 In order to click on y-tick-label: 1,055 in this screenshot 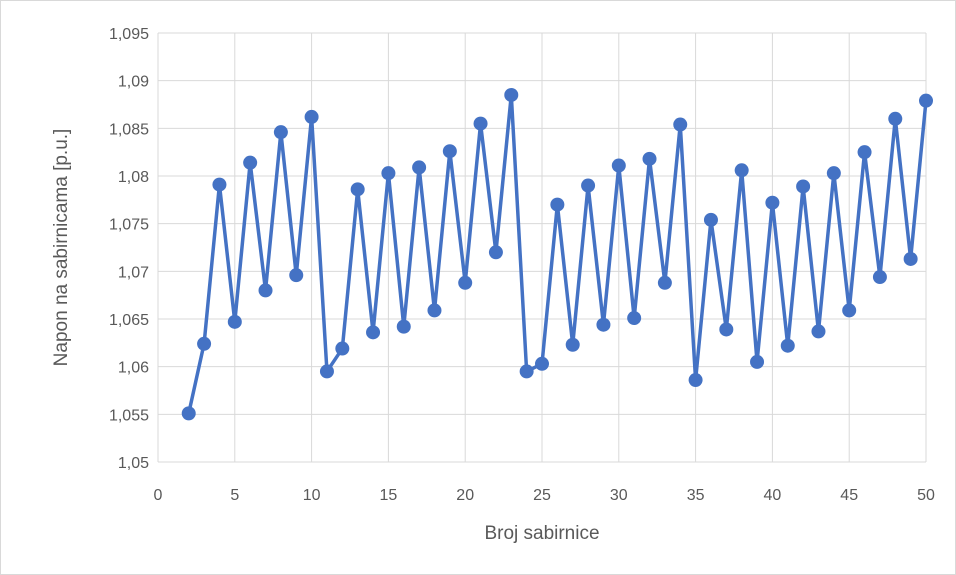, I will do `click(129, 415)`.